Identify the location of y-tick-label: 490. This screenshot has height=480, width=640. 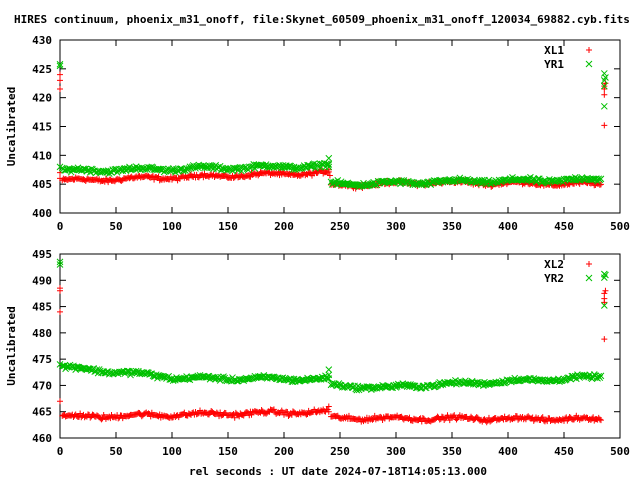
(42, 280).